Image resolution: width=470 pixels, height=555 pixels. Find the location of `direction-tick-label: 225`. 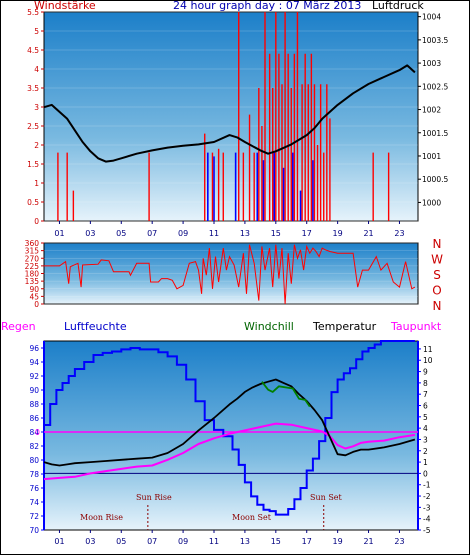

direction-tick-label: 225 is located at coordinates (32, 266).